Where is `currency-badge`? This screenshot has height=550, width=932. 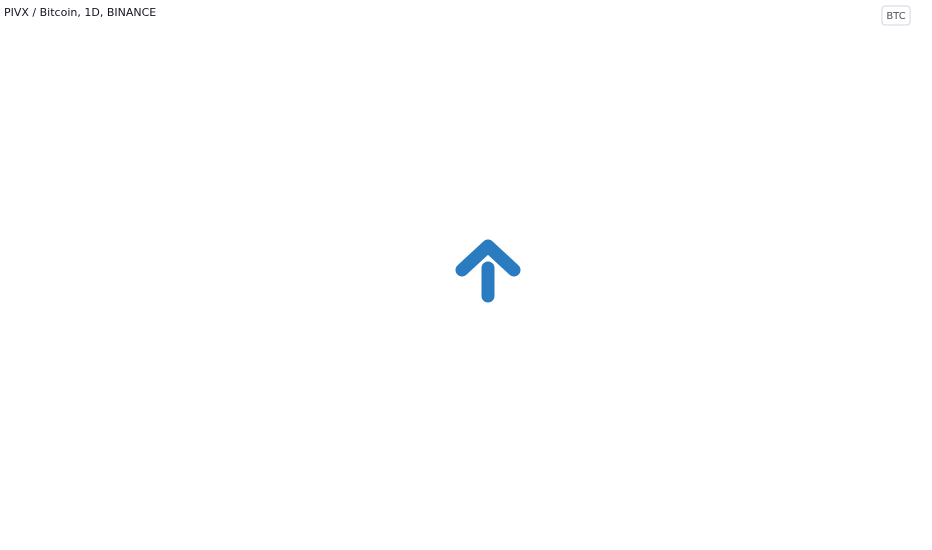 currency-badge is located at coordinates (896, 15).